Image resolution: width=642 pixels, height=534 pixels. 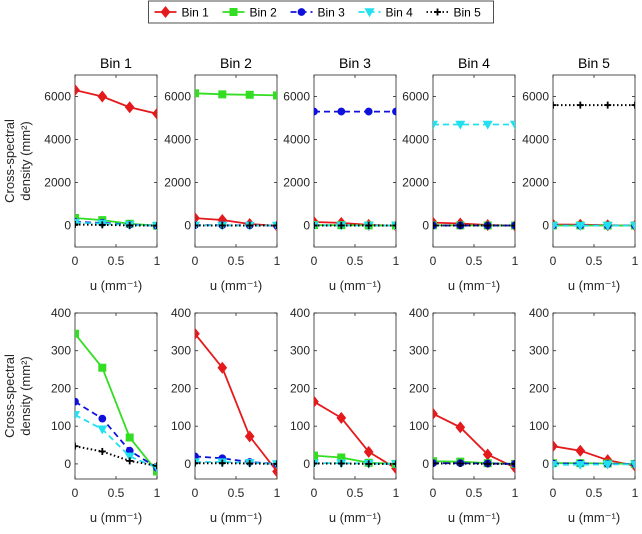 I want to click on panel-r2-c1: 0 100 200 300 400 0 0.5 1 u (mm⁻¹), so click(x=106, y=415).